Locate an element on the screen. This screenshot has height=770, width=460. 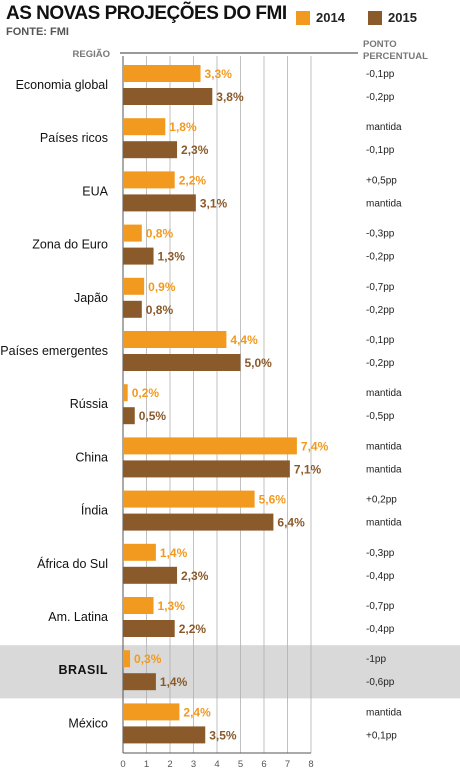
value-label-2014: 3,3% is located at coordinates (219, 74).